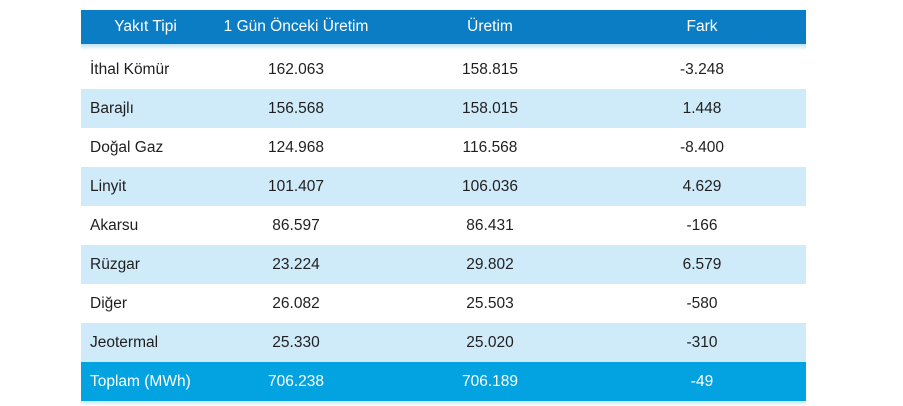  What do you see at coordinates (490, 69) in the screenshot?
I see `production-cell: 158.815` at bounding box center [490, 69].